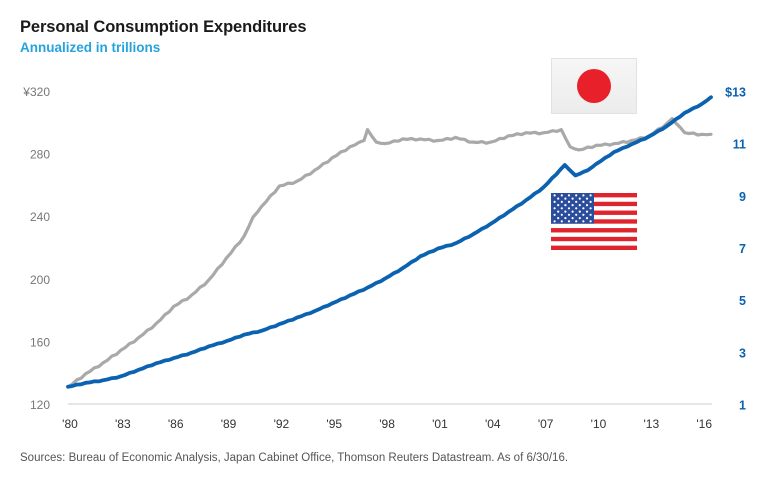 The height and width of the screenshot is (480, 768). Describe the element at coordinates (163, 27) in the screenshot. I see `chart-title: Personal Consumption Expenditures` at that location.